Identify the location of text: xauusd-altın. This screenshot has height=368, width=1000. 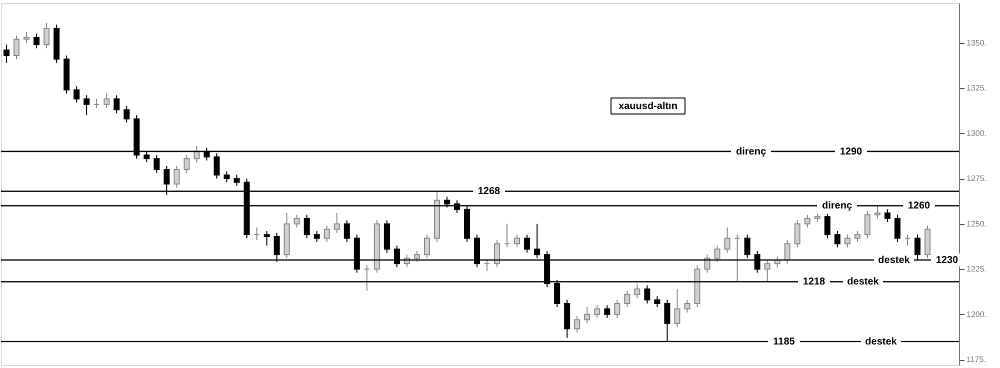
(648, 106).